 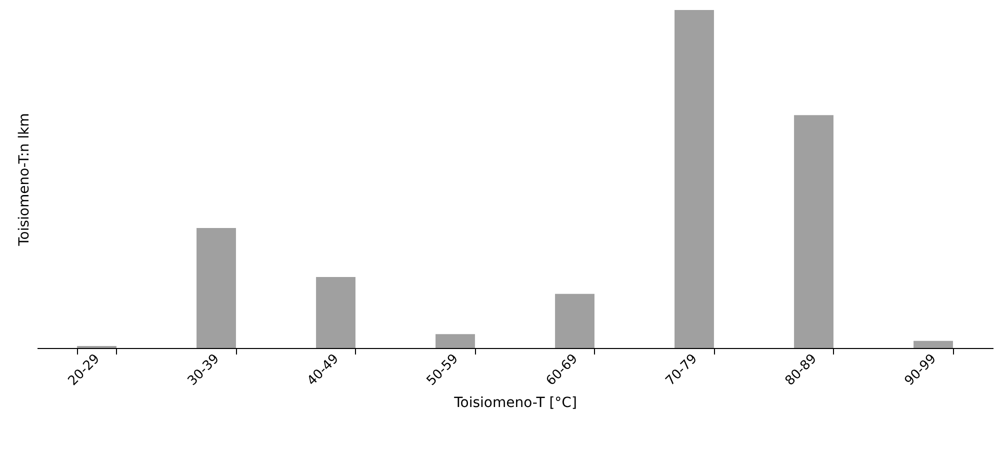 I want to click on x-axis-title: Toisiomeno-T [°C], so click(x=515, y=403).